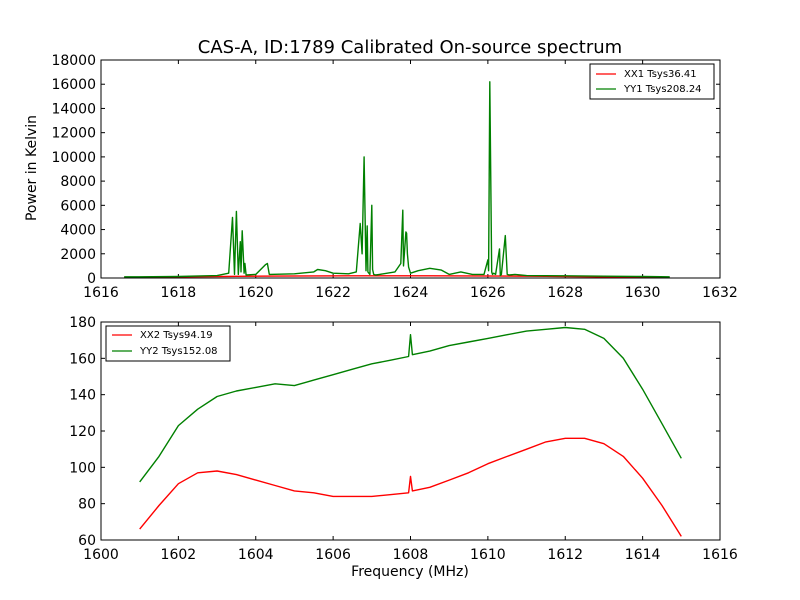  I want to click on top-x-tick-label: 1620, so click(256, 293).